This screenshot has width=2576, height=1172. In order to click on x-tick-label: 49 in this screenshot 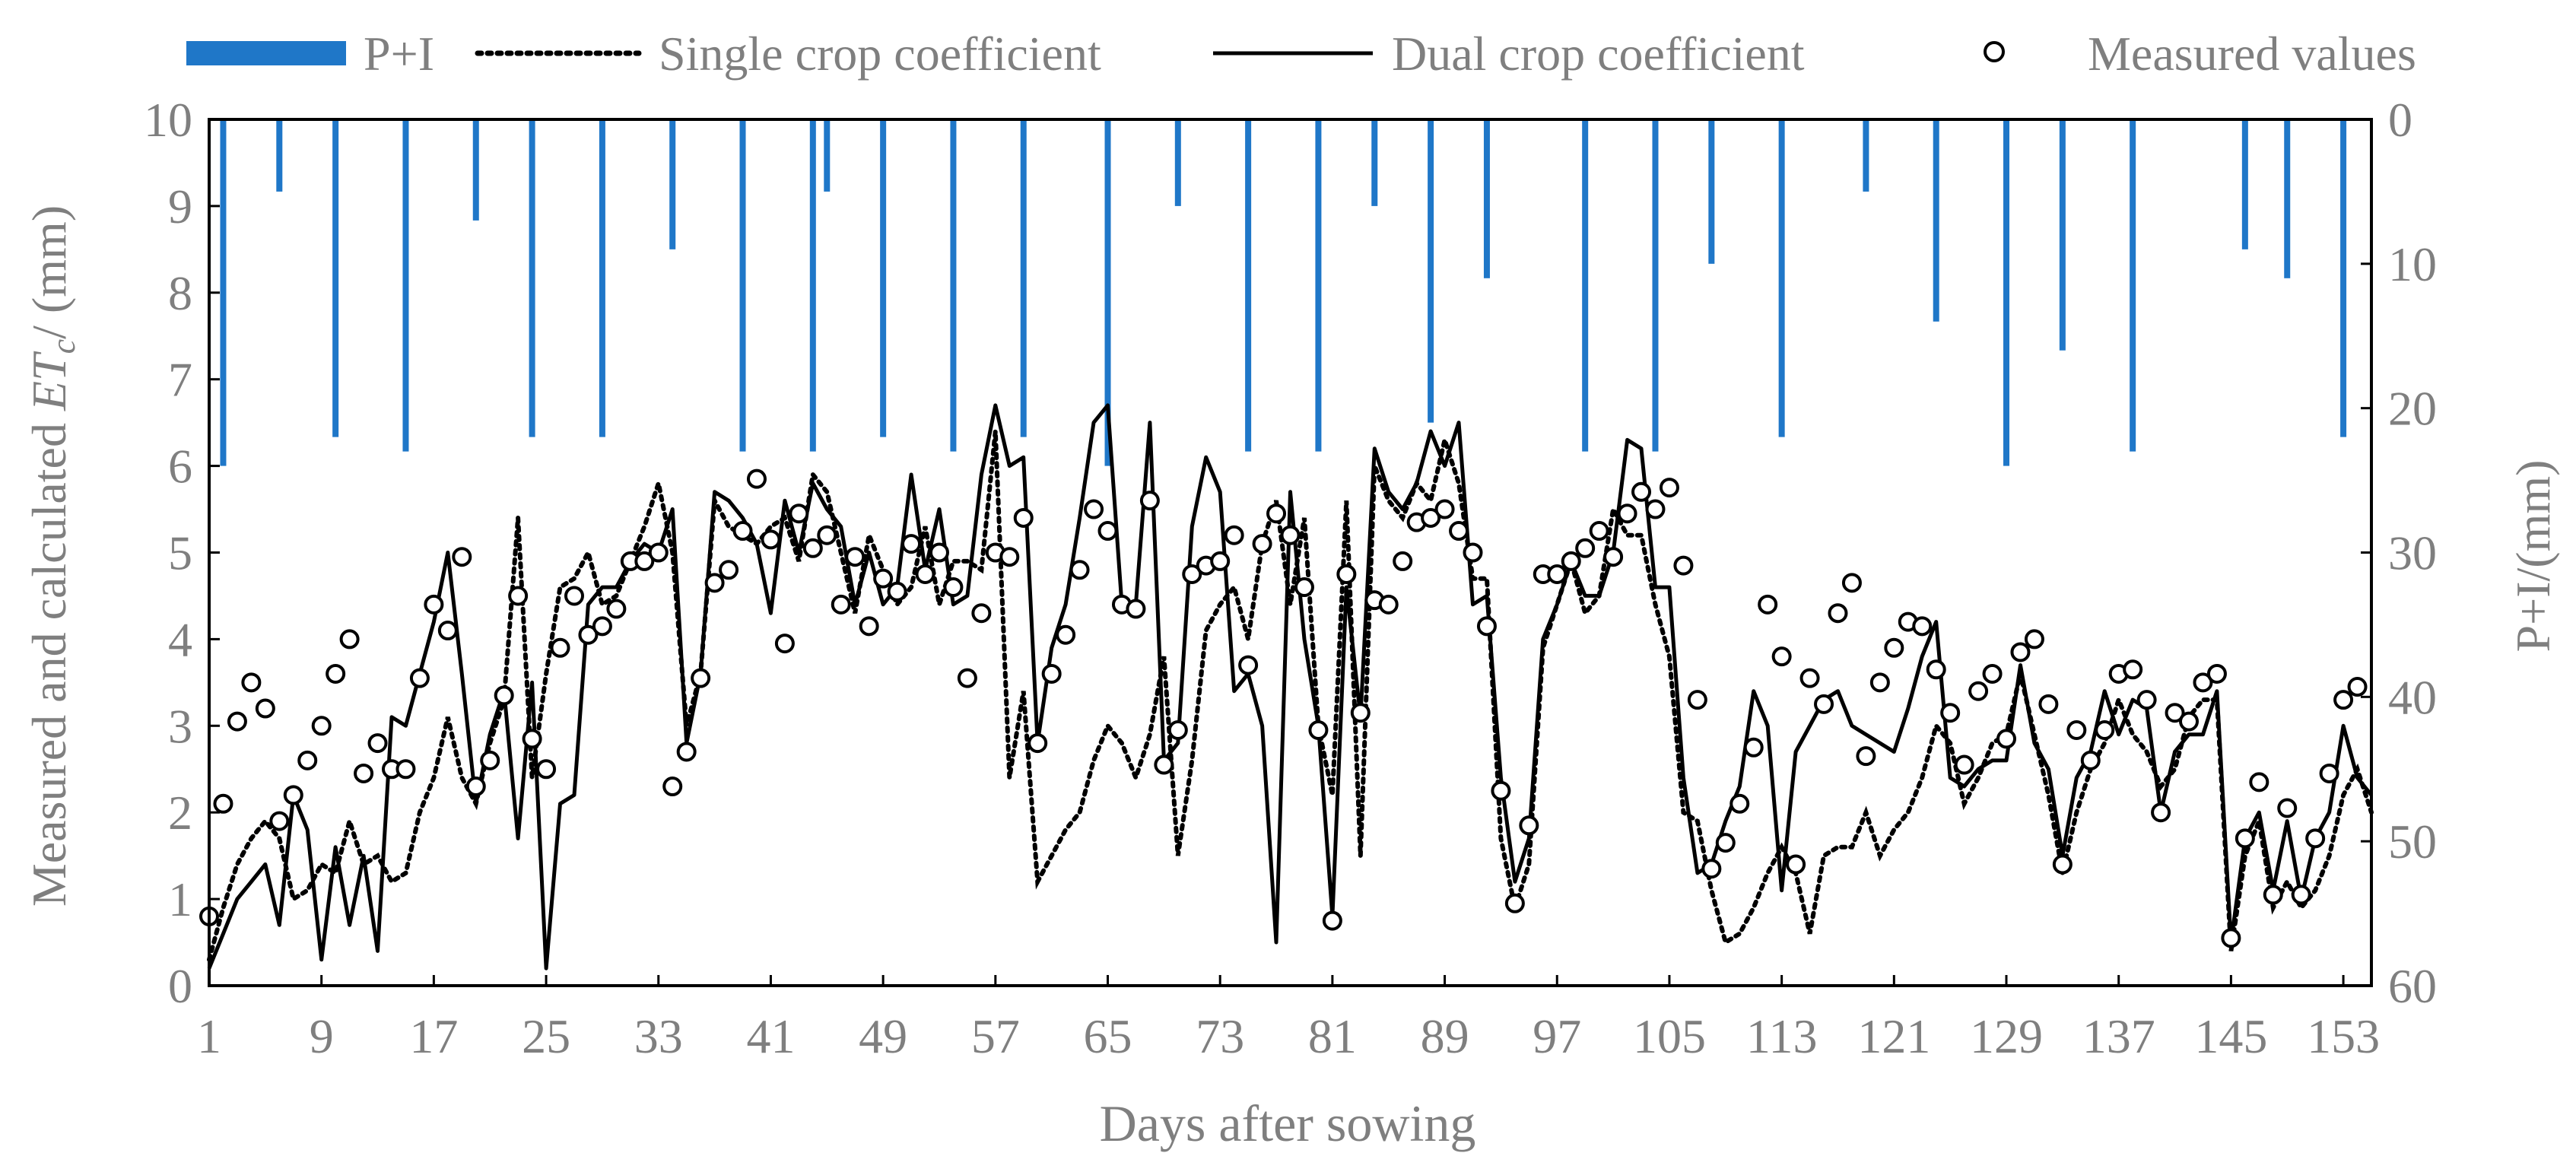, I will do `click(883, 1036)`.